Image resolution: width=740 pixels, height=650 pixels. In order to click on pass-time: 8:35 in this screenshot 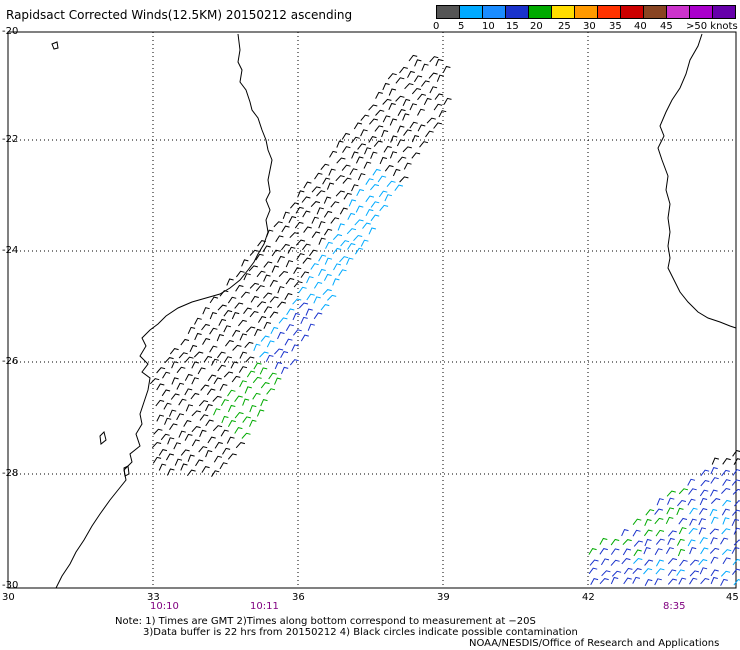, I will do `click(674, 606)`.